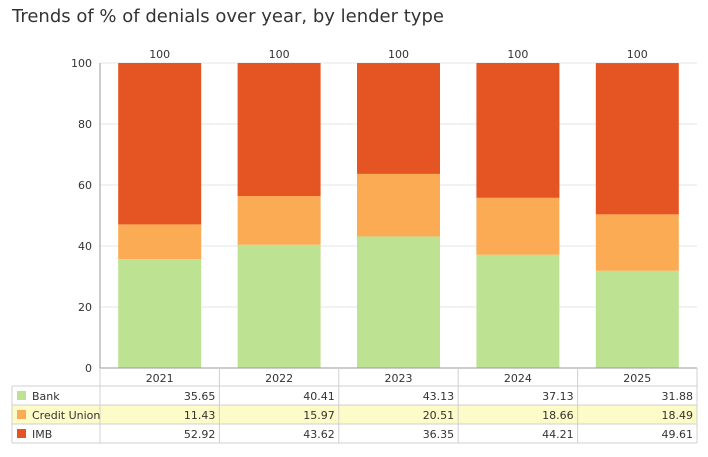  Describe the element at coordinates (637, 378) in the screenshot. I see `x-category-label: 2025` at that location.